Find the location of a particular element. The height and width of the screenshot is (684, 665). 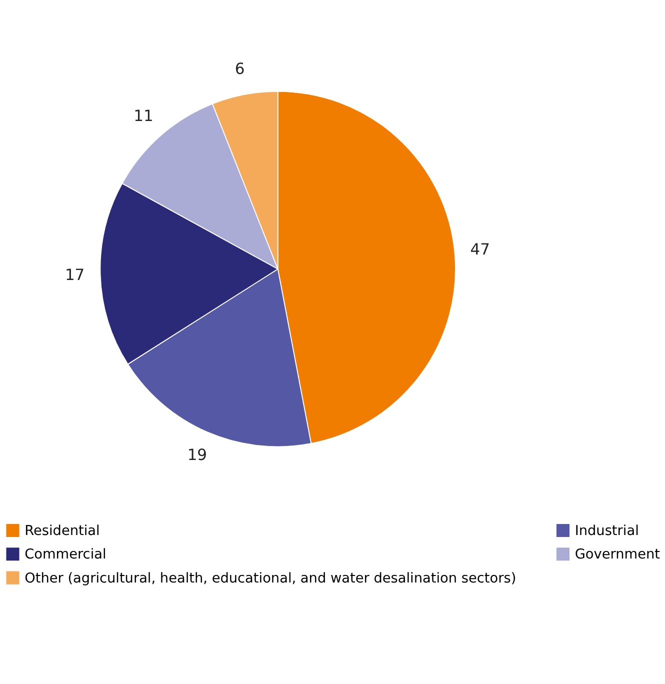

legend-label: Commercial is located at coordinates (65, 554).